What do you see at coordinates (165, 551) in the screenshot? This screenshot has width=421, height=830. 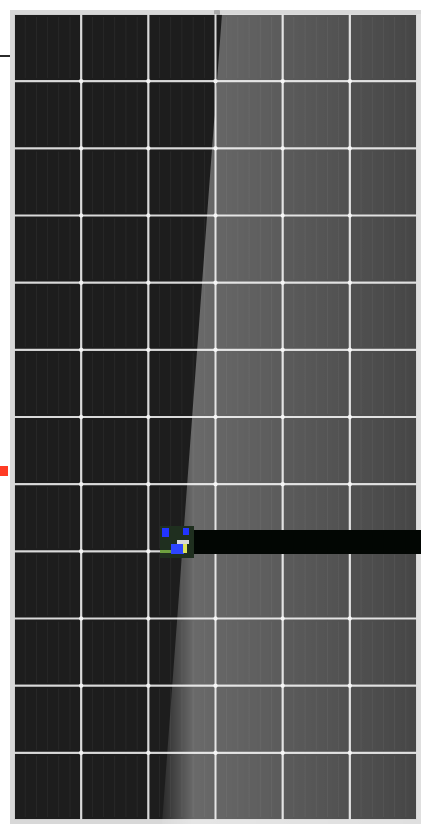 I see `chip-green-mark` at bounding box center [165, 551].